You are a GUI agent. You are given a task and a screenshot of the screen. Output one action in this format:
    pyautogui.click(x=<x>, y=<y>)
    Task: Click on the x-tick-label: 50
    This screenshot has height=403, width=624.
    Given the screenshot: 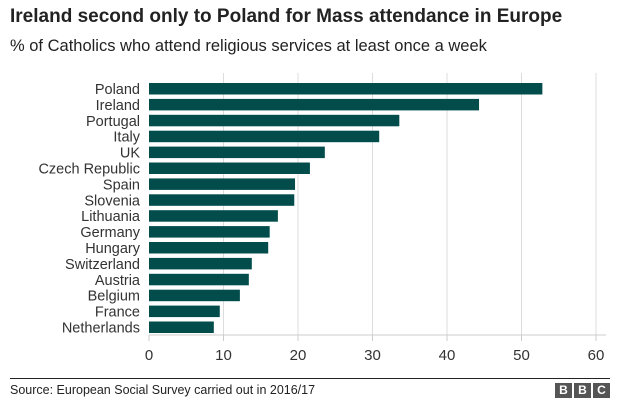 What is the action you would take?
    pyautogui.click(x=521, y=355)
    